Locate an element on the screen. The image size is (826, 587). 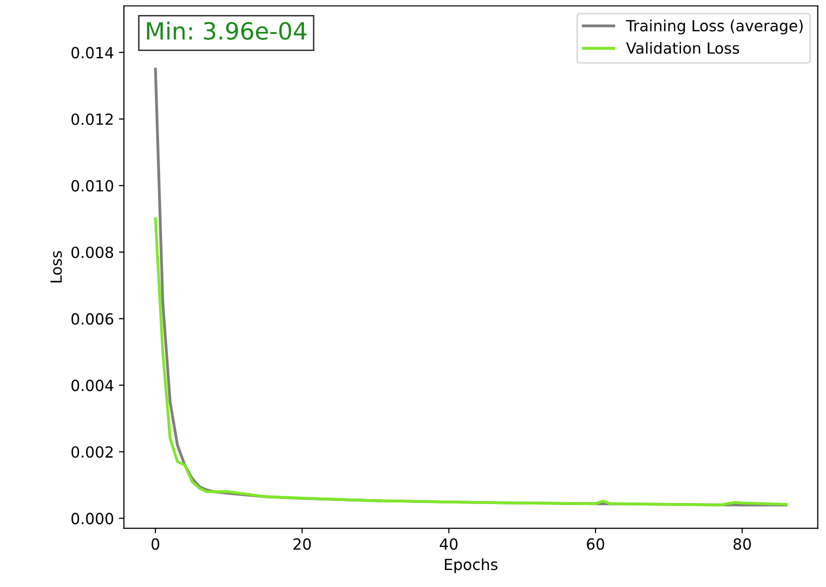
x-tick-label: 20 is located at coordinates (302, 544).